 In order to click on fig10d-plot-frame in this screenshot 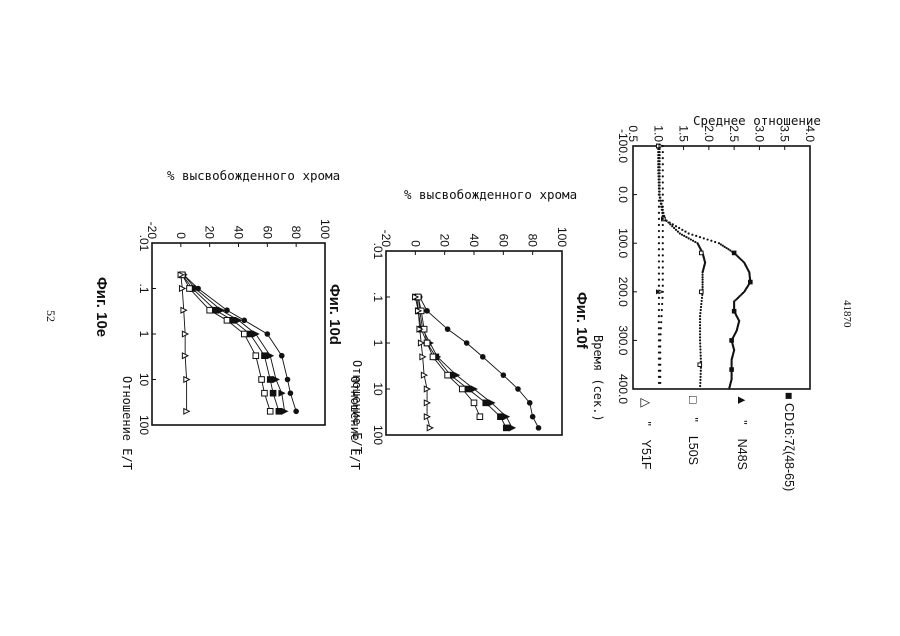, I will do `click(238, 334)`.